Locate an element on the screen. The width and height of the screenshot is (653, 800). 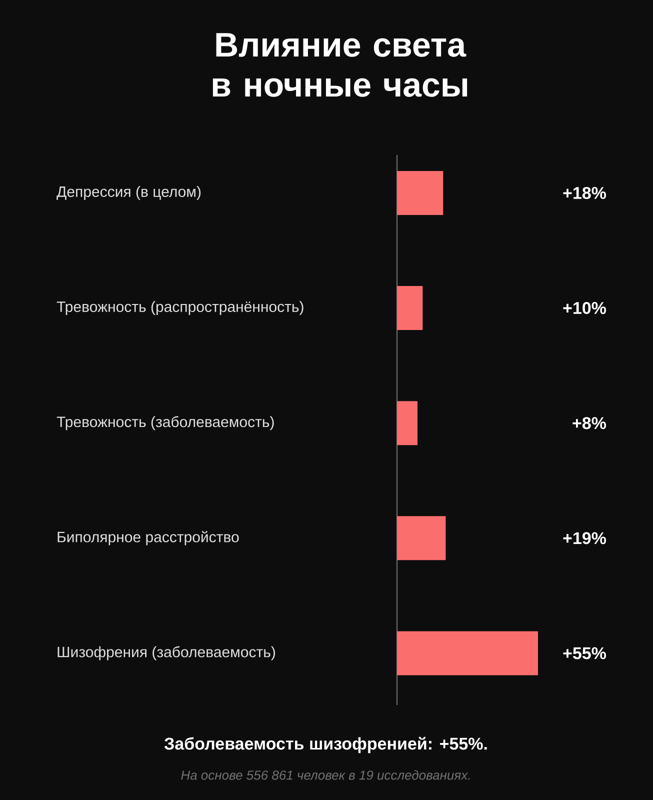
y-tick-label: Тревожность (заболеваемость) is located at coordinates (165, 423).